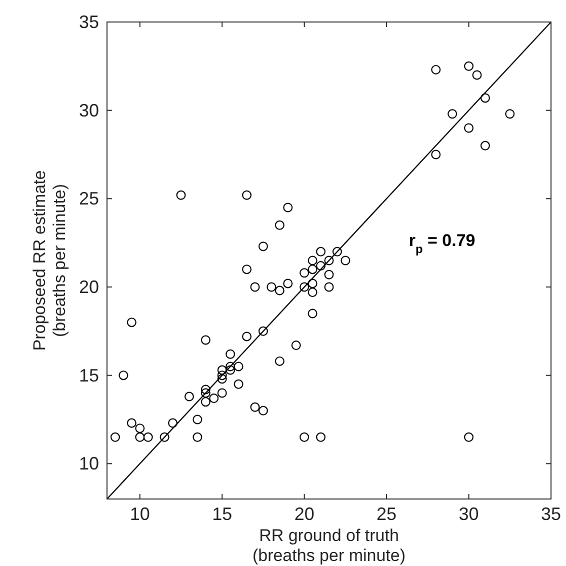 The image size is (566, 566). What do you see at coordinates (49, 260) in the screenshot?
I see `y-axis-title: Proposeed RR estimate (breaths per minute)` at bounding box center [49, 260].